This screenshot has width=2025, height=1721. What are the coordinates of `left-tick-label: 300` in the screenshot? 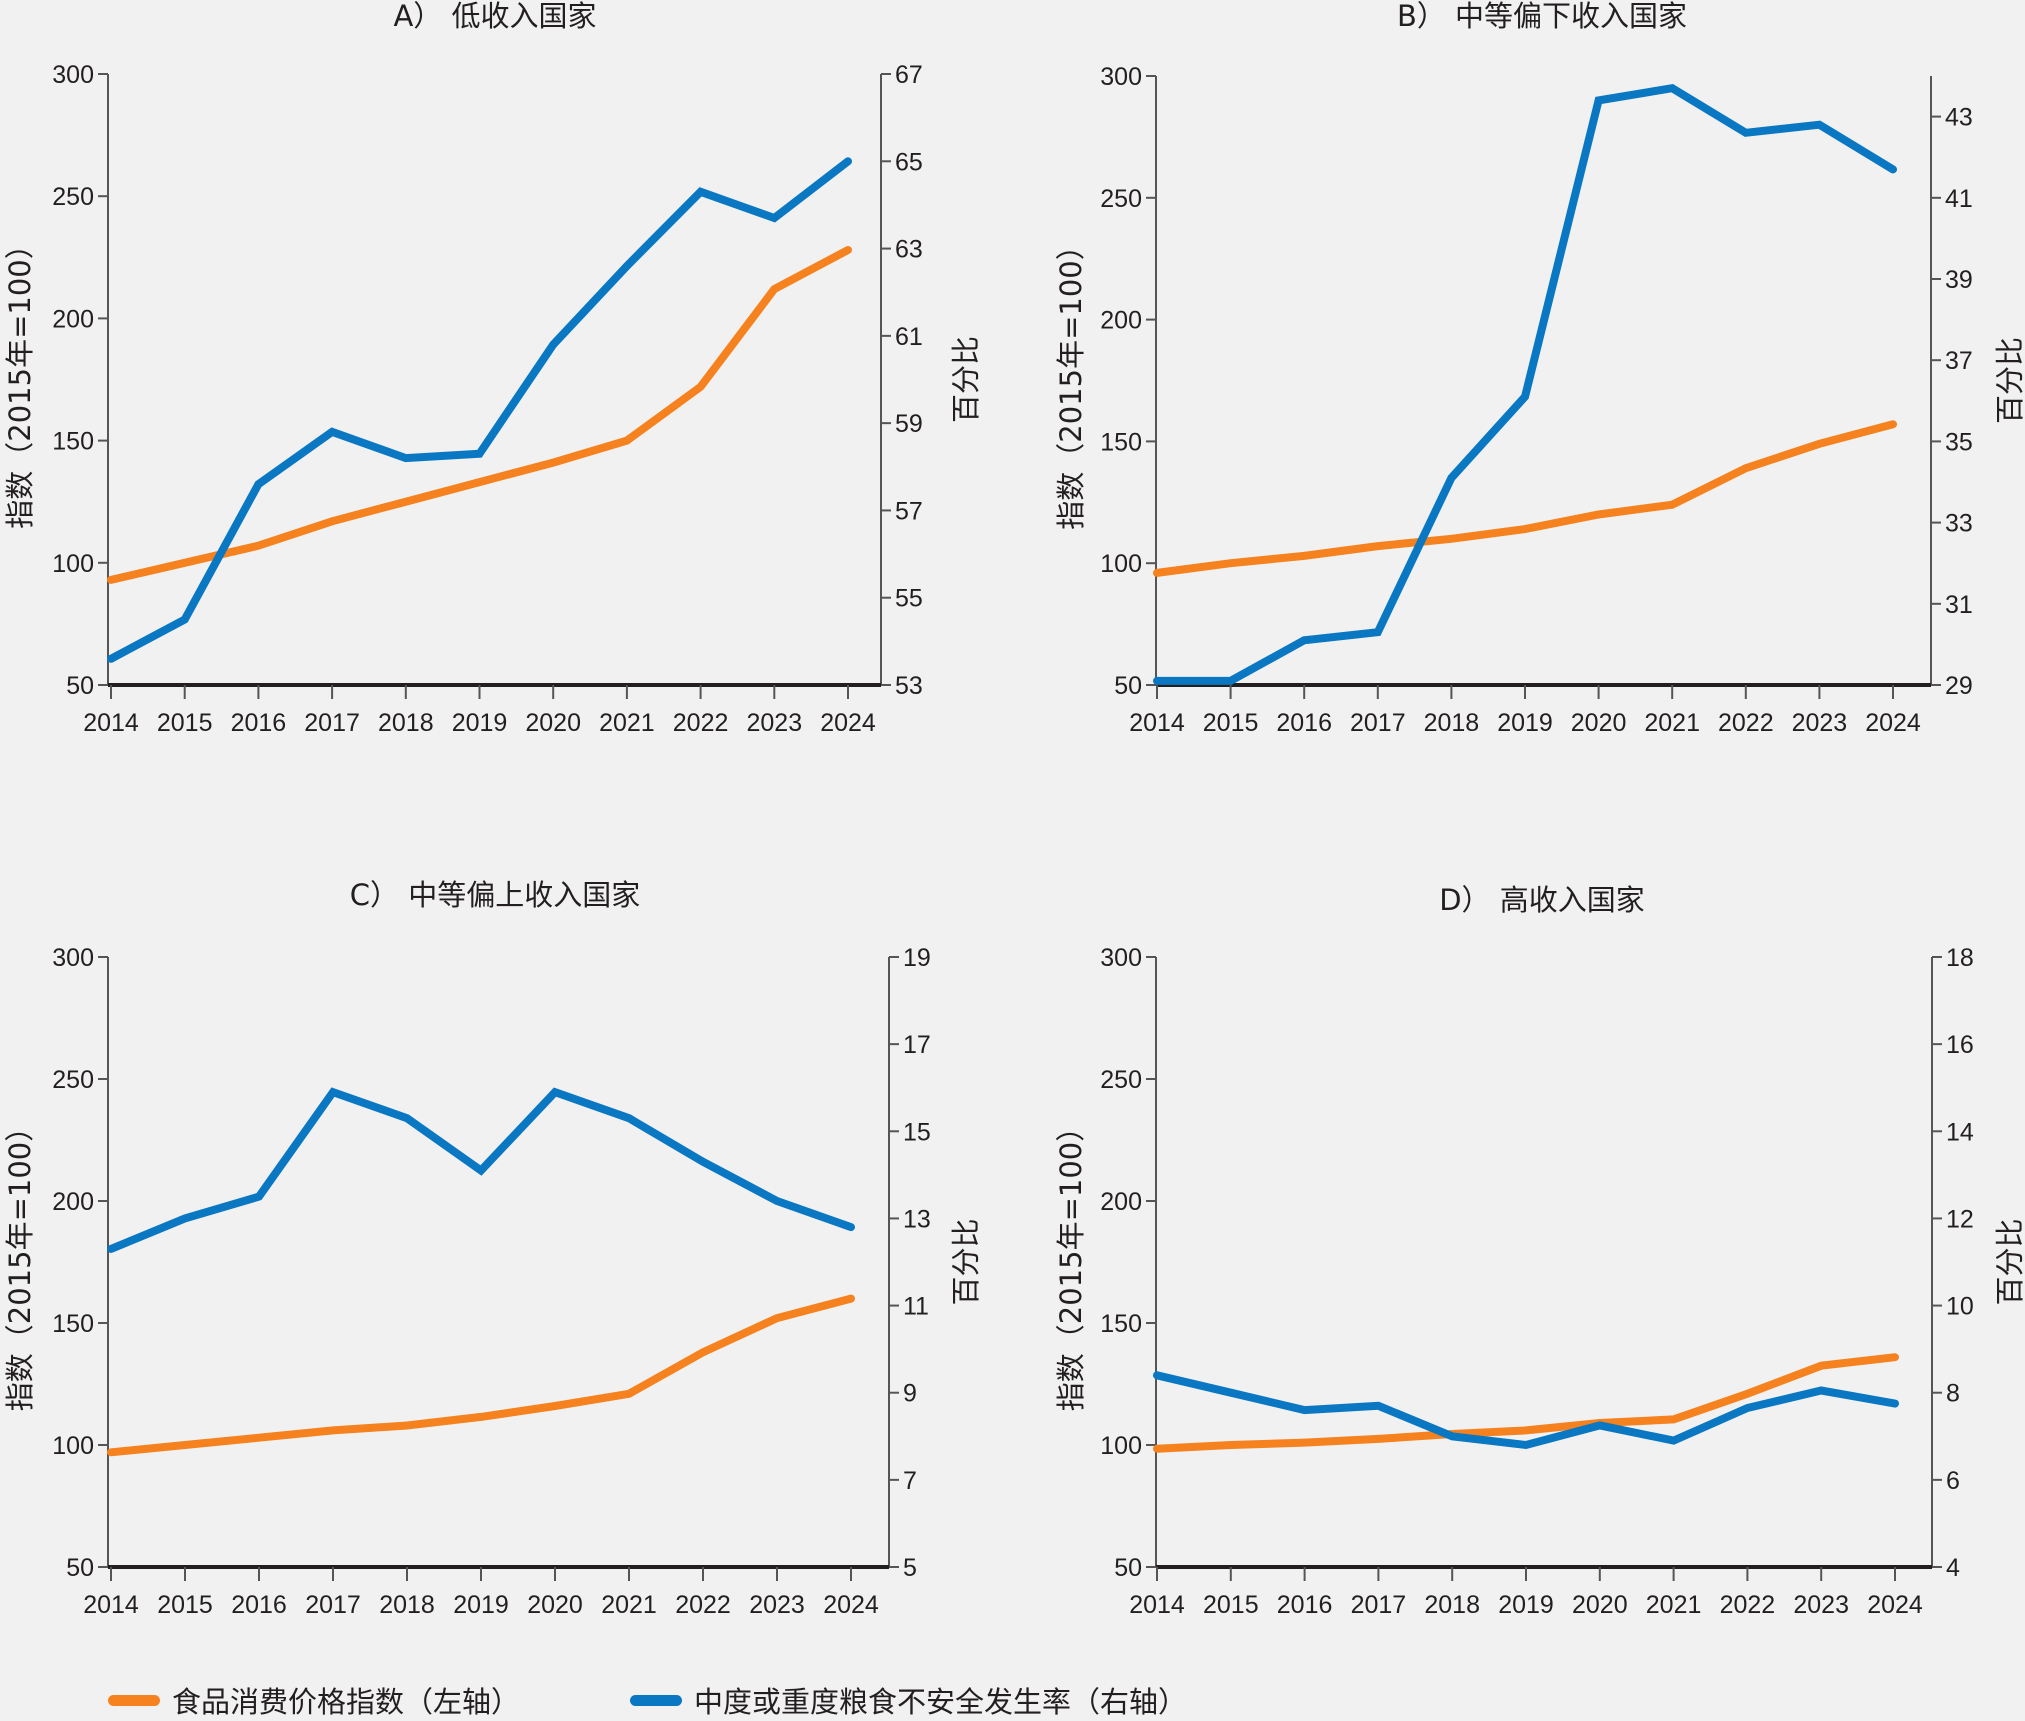 It's located at (1121, 958).